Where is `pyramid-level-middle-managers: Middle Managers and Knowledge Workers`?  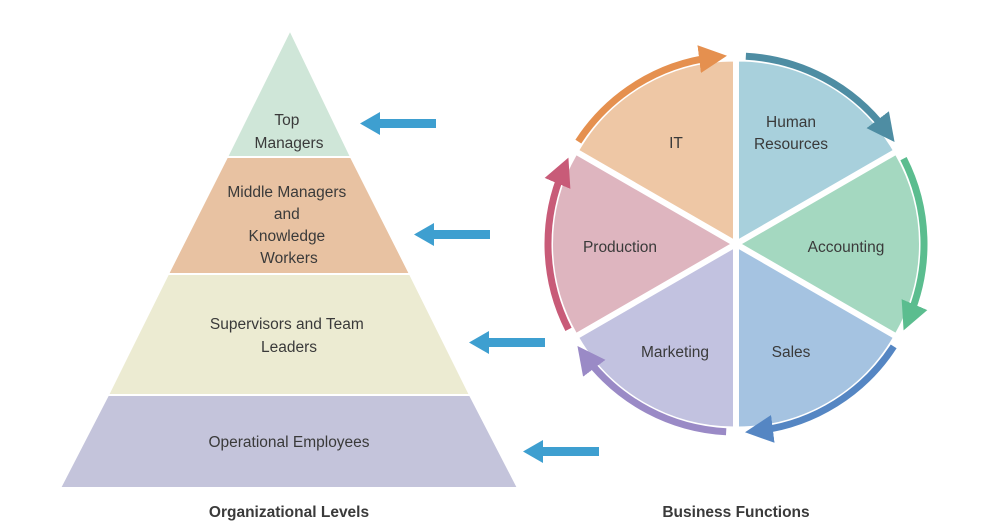
pyramid-level-middle-managers: Middle Managers and Knowledge Workers is located at coordinates (289, 215).